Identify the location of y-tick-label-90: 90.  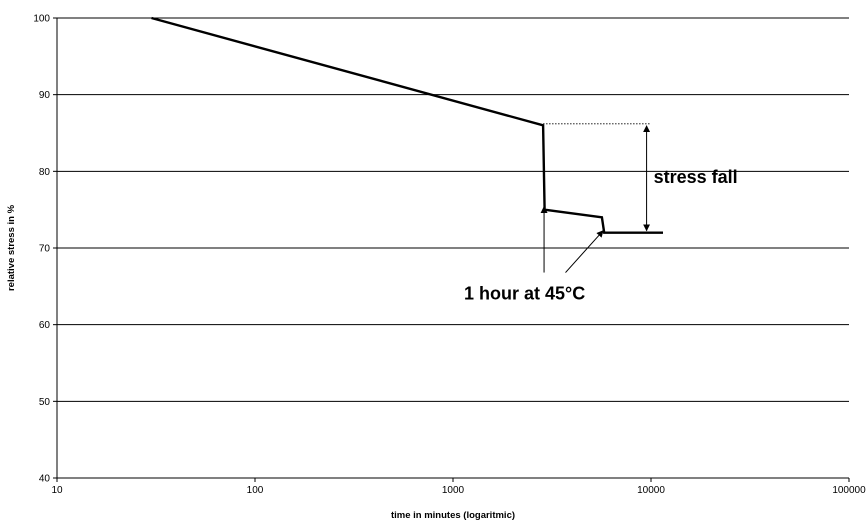
(45, 95).